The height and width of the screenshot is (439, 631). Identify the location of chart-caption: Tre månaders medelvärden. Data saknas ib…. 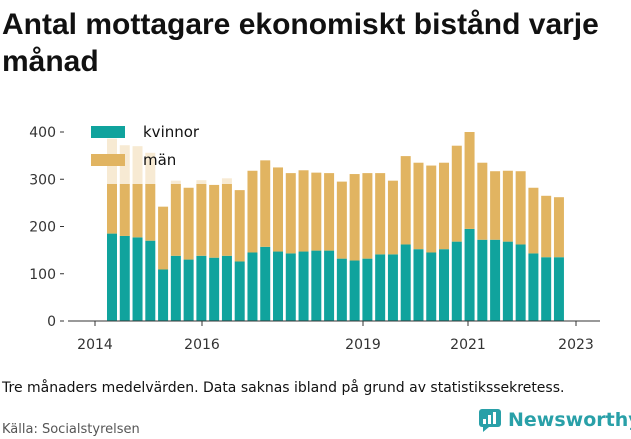
(283, 388).